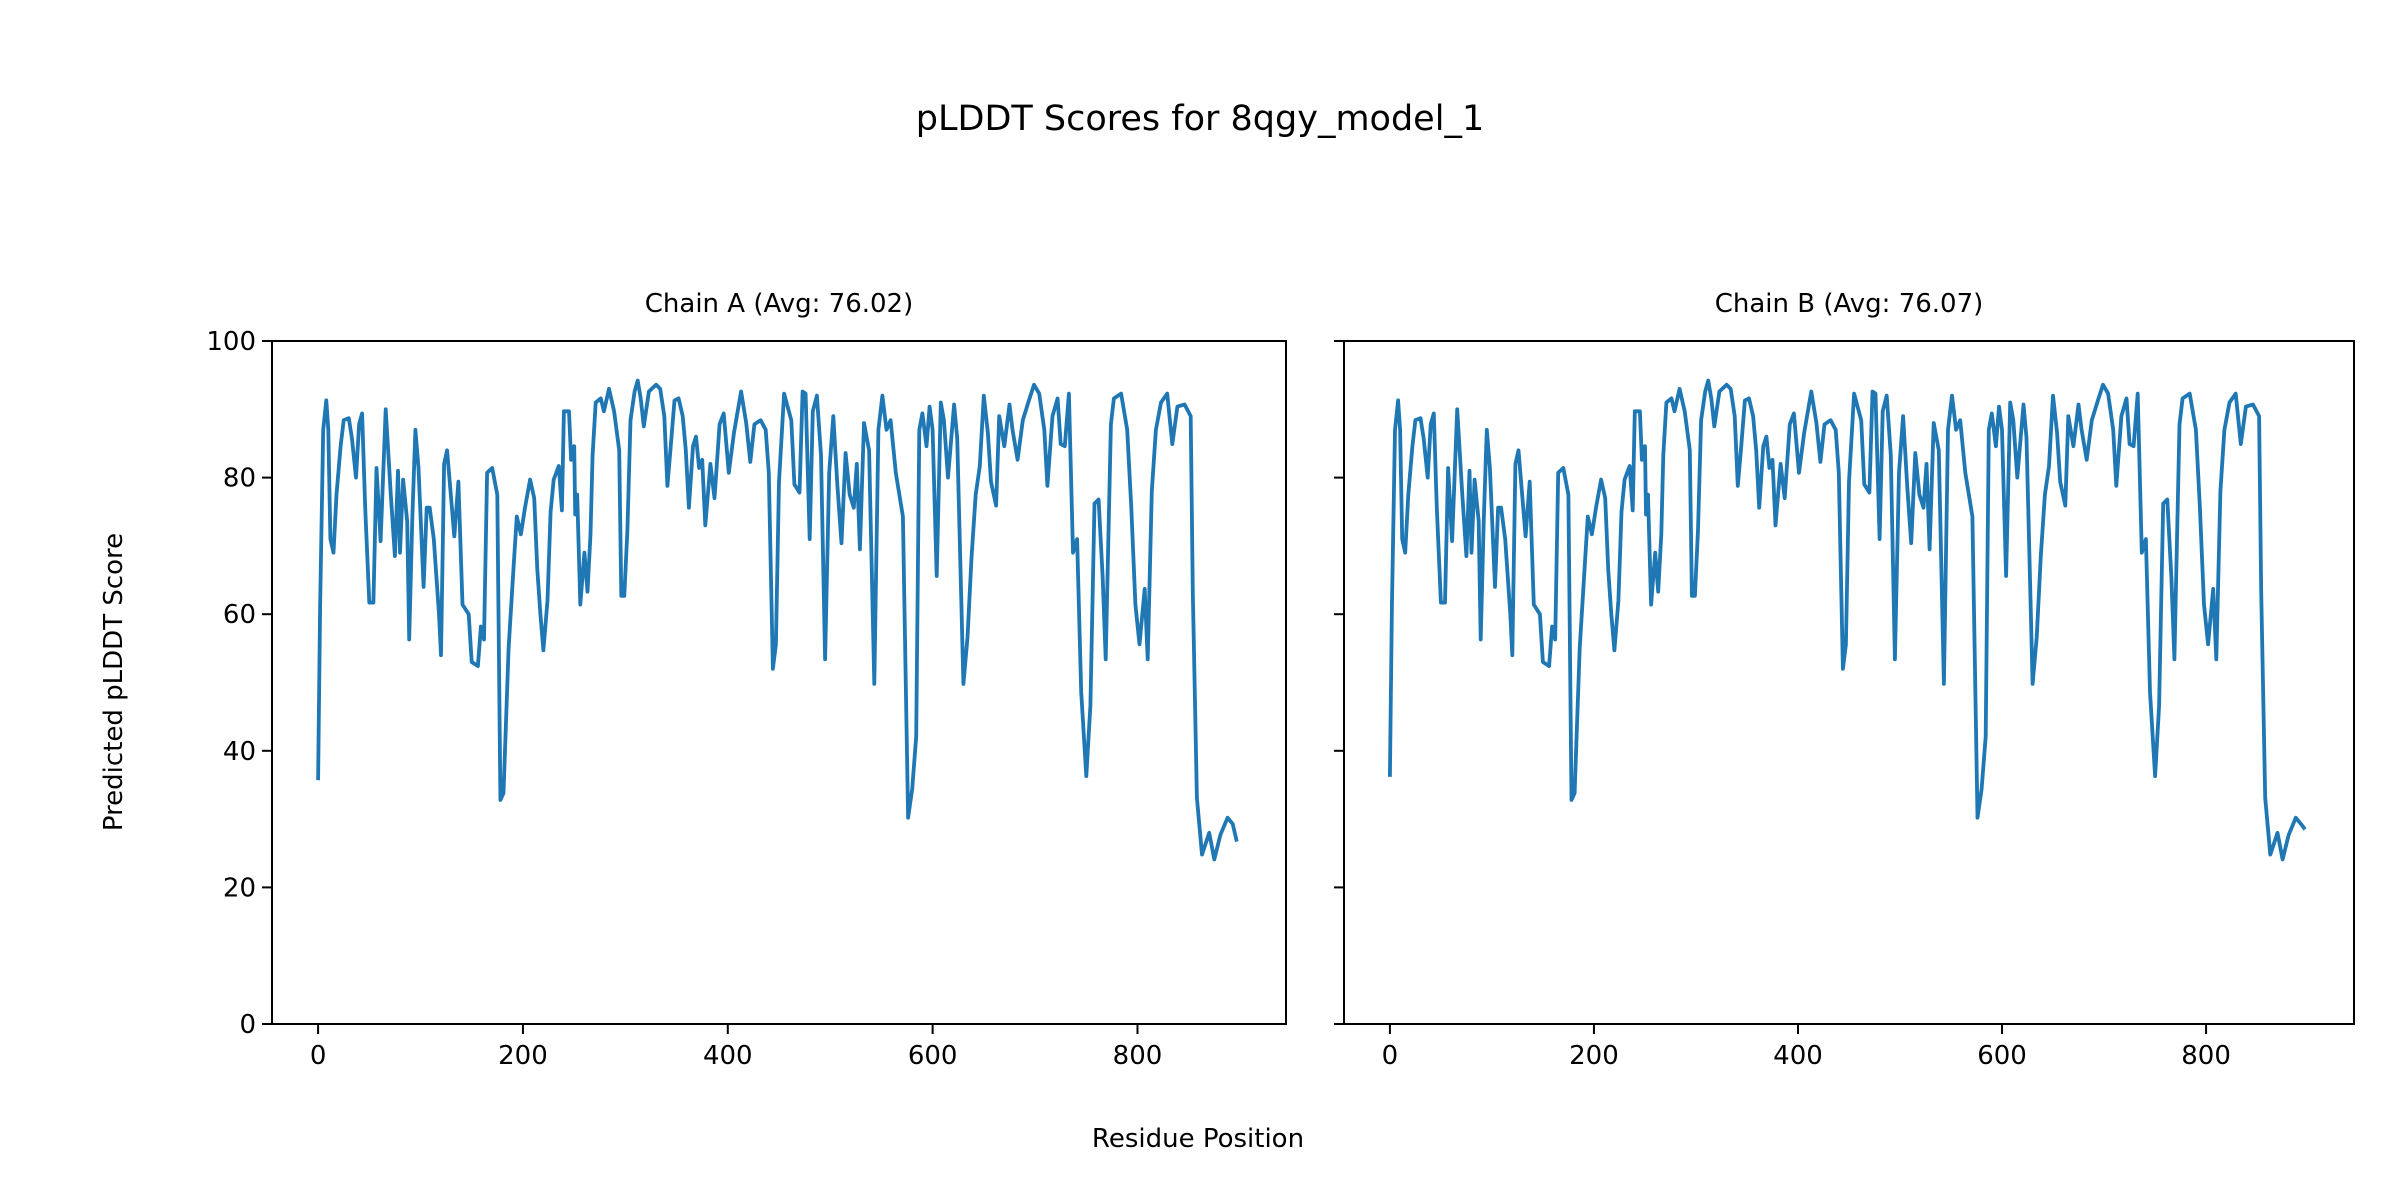 This screenshot has width=2400, height=1200. What do you see at coordinates (1200, 119) in the screenshot?
I see `figure-title: pLDDT Scores for 8qgy_model_1` at bounding box center [1200, 119].